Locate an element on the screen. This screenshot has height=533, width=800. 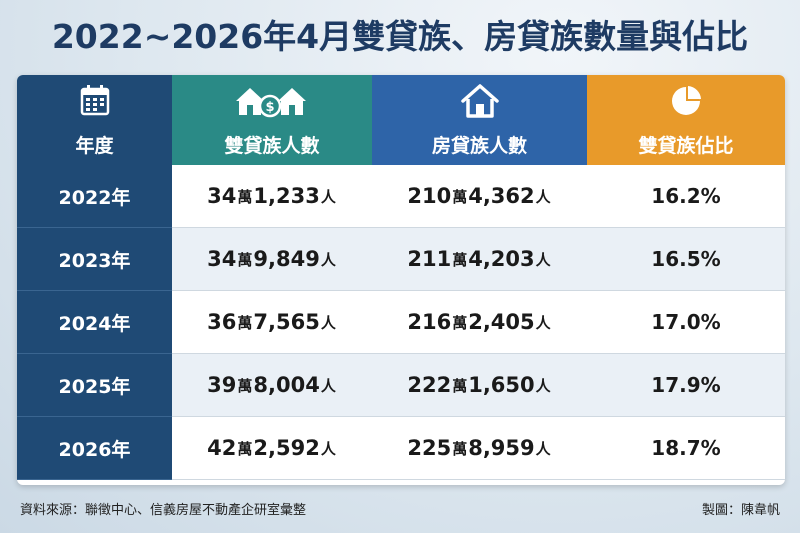
dual-loan-cell: 42 萬 2,592 人 is located at coordinates (272, 448).